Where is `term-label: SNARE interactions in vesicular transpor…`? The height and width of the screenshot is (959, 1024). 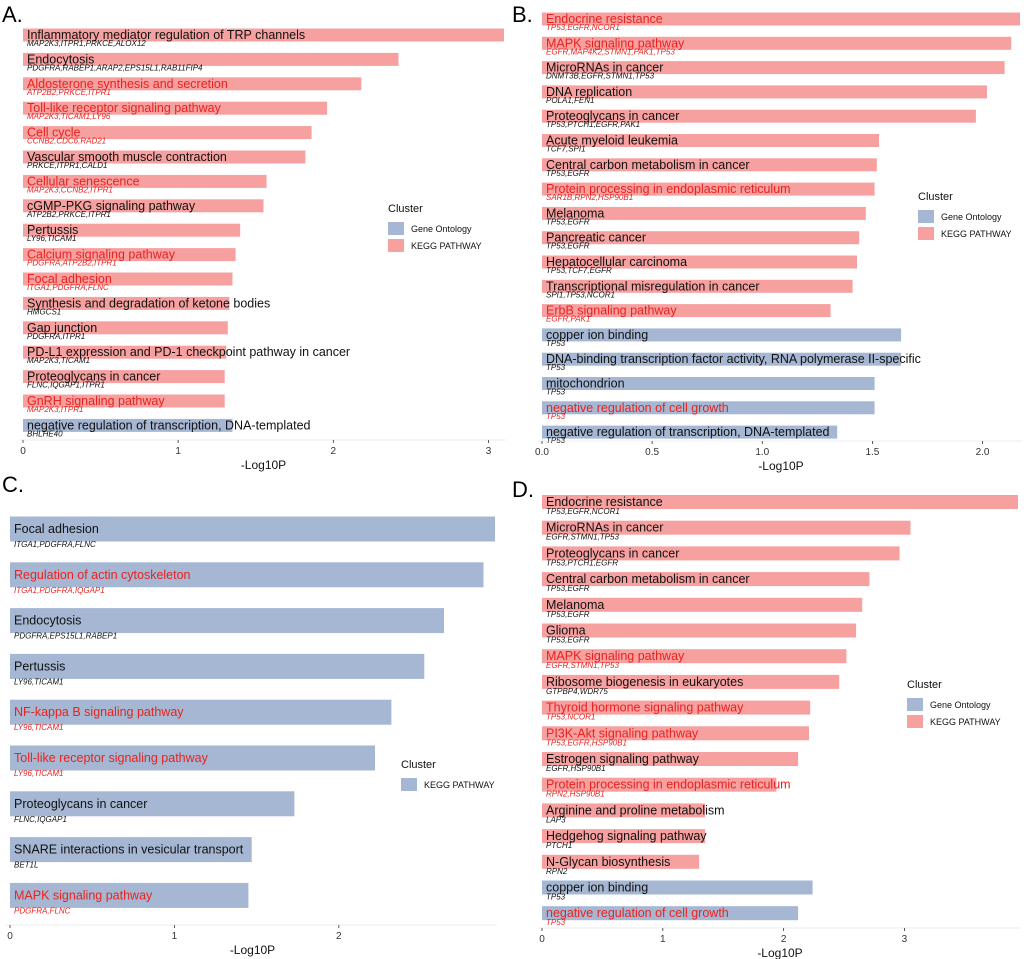
term-label: SNARE interactions in vesicular transpor… is located at coordinates (129, 850).